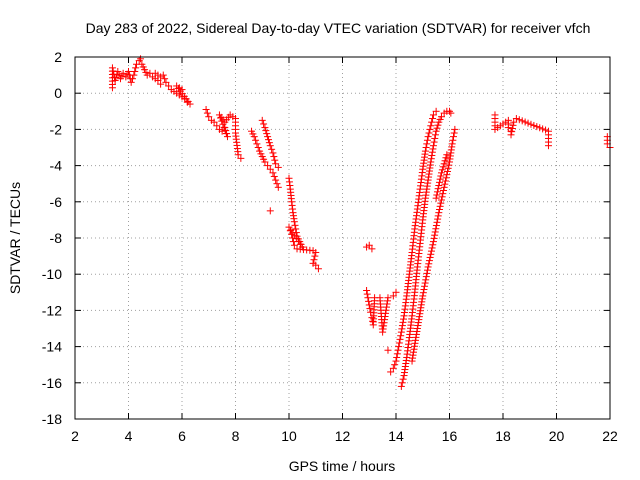  Describe the element at coordinates (396, 436) in the screenshot. I see `x-tick-label: 14` at that location.